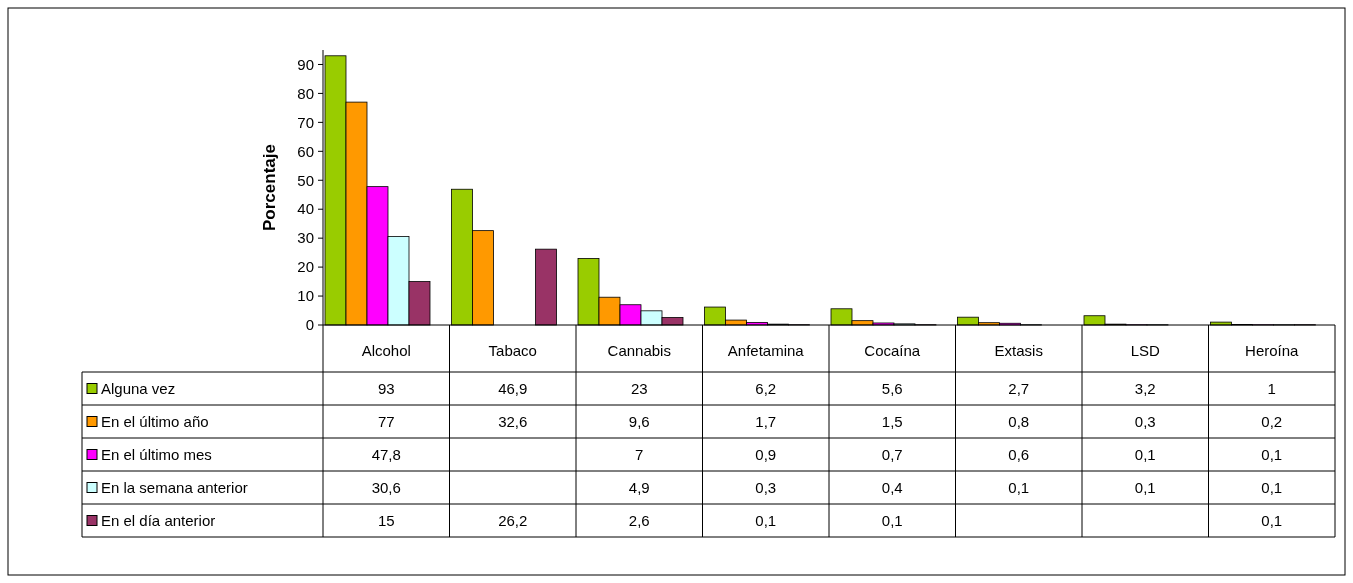 The image size is (1353, 583). Describe the element at coordinates (386, 487) in the screenshot. I see `data-label: 30,6` at that location.